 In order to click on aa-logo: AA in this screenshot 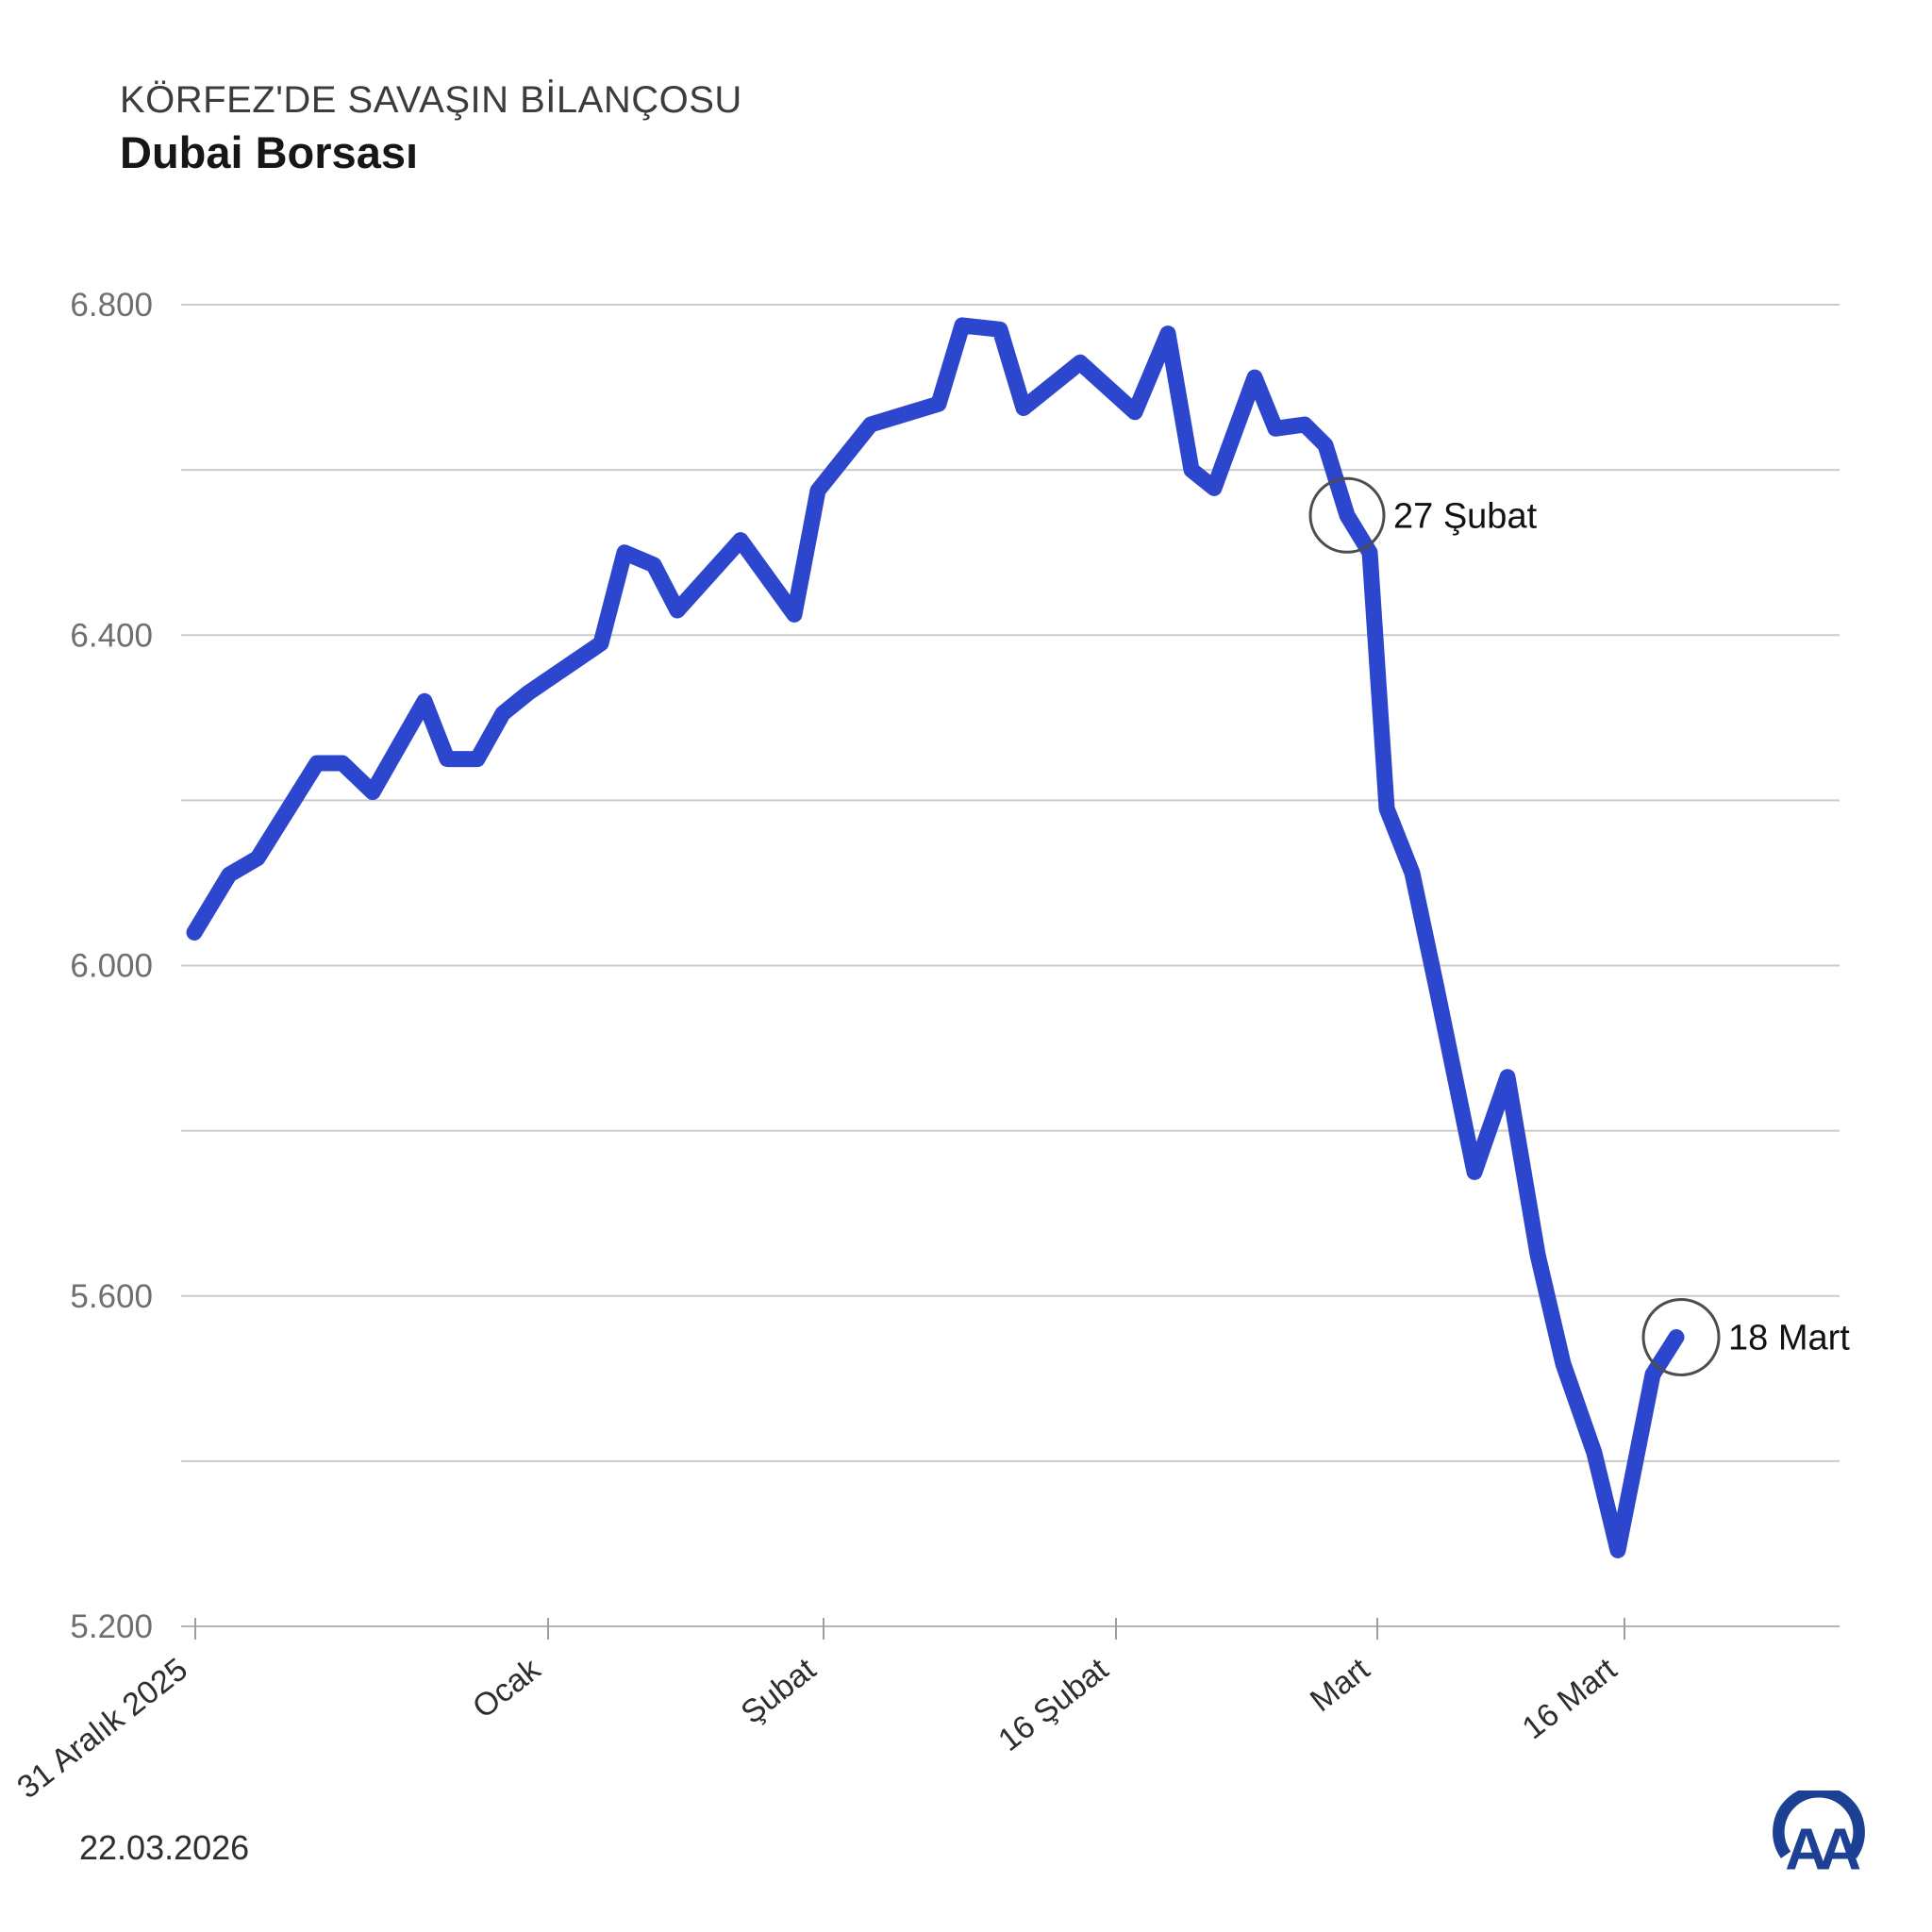, I will do `click(1821, 1834)`.